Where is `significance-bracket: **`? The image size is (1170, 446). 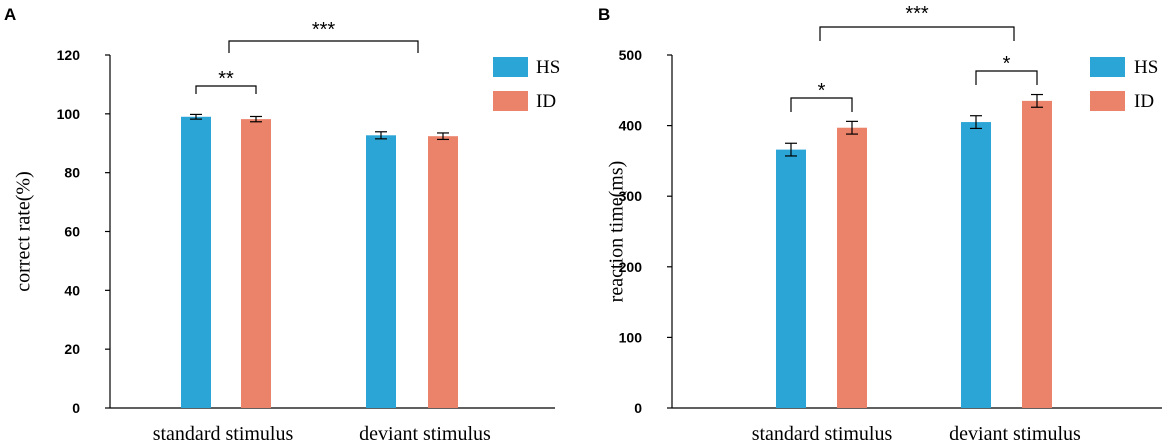
significance-bracket: ** is located at coordinates (226, 81).